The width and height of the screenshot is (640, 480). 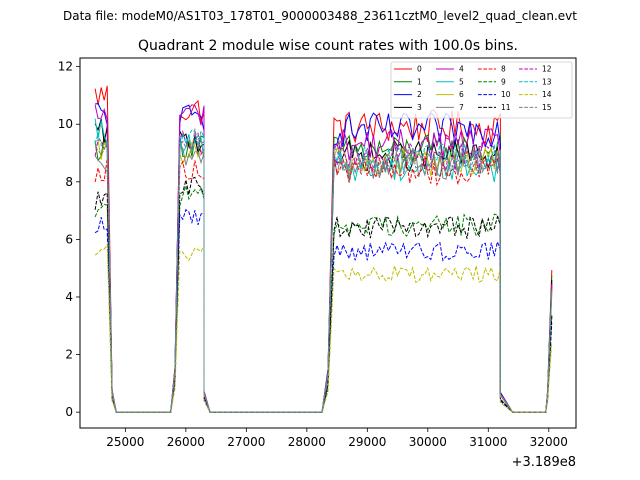 I want to click on legend-label-8: 8, so click(x=503, y=69).